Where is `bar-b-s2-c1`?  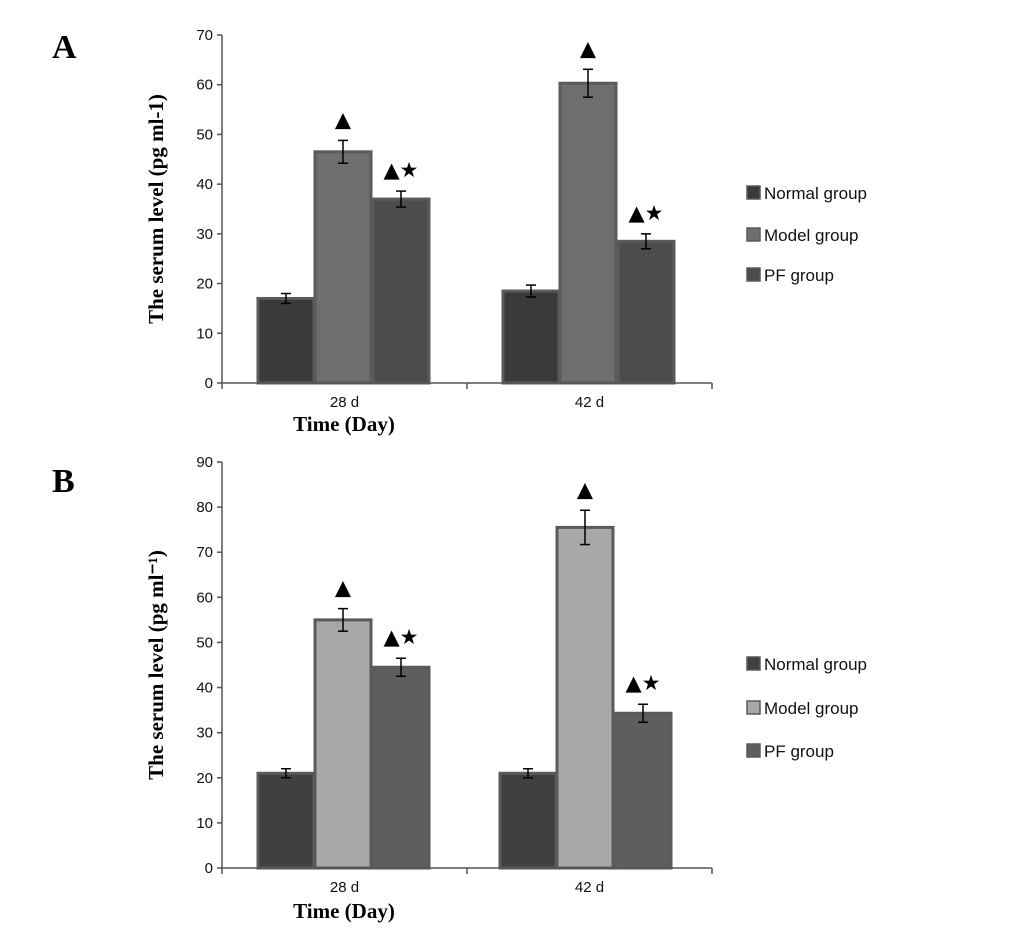 bar-b-s2-c1 is located at coordinates (643, 790).